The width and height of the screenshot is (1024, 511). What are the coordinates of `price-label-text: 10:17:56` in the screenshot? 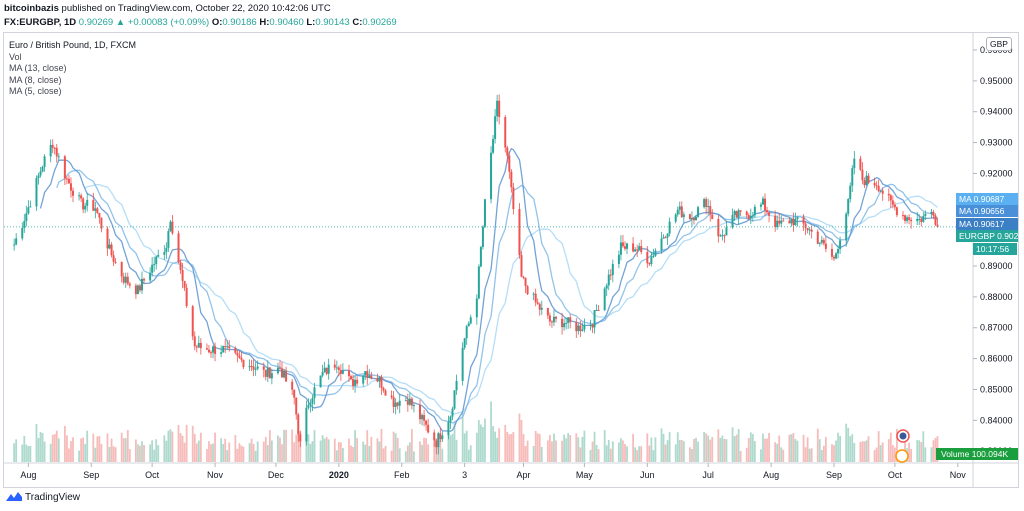 It's located at (992, 249).